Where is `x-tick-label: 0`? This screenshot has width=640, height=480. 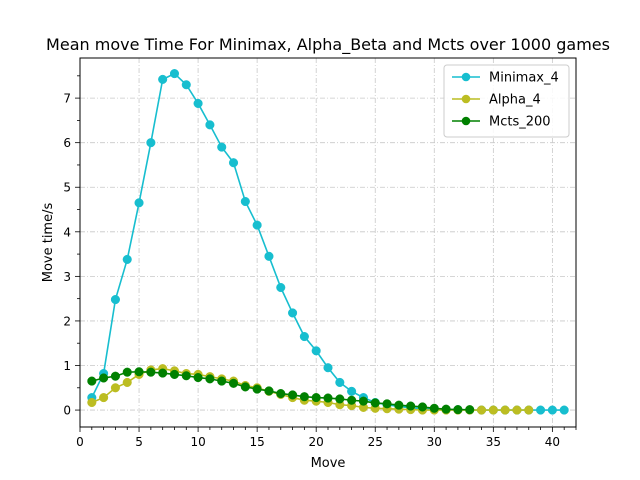
x-tick-label: 0 is located at coordinates (80, 442).